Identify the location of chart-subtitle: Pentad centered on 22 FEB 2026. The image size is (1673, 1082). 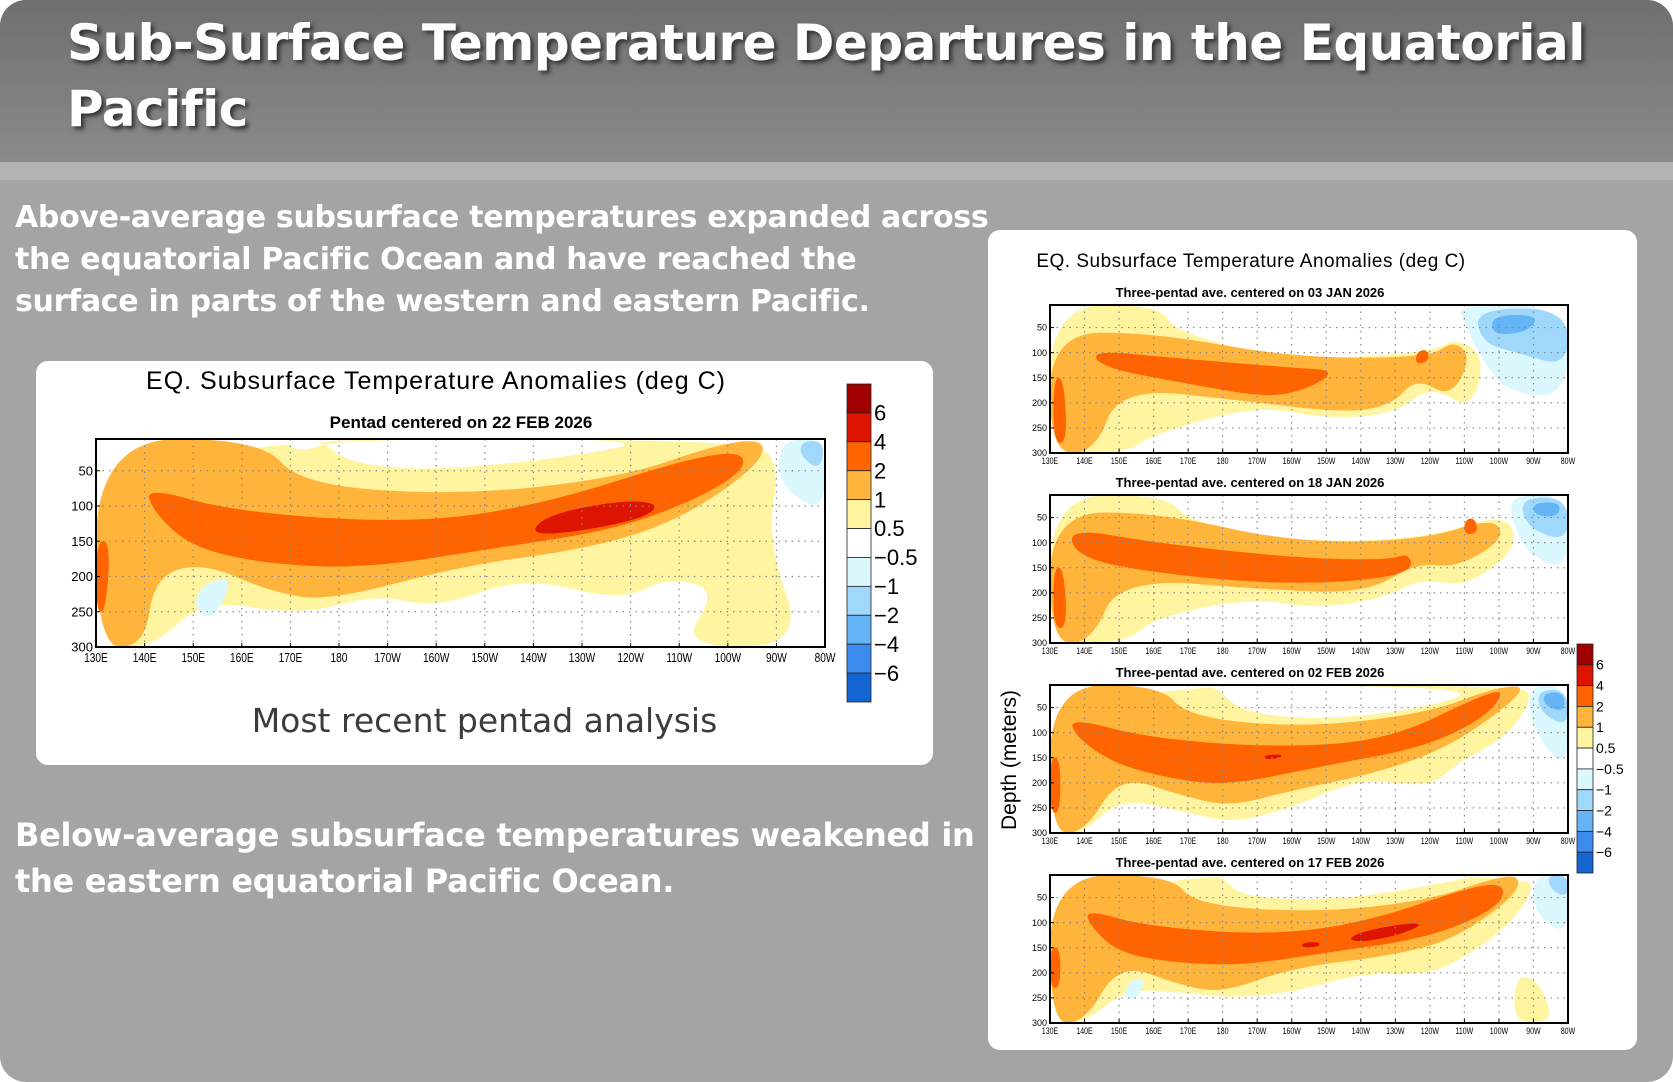
(461, 422).